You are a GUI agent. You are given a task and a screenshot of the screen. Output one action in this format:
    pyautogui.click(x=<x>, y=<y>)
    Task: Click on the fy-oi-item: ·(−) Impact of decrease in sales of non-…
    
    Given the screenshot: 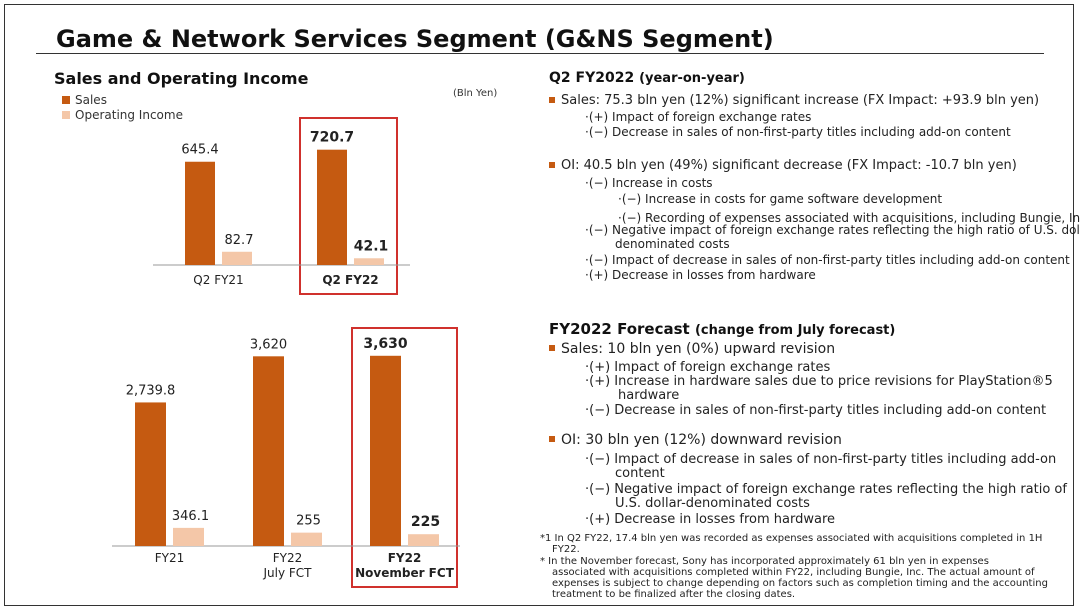 What is the action you would take?
    pyautogui.click(x=821, y=459)
    